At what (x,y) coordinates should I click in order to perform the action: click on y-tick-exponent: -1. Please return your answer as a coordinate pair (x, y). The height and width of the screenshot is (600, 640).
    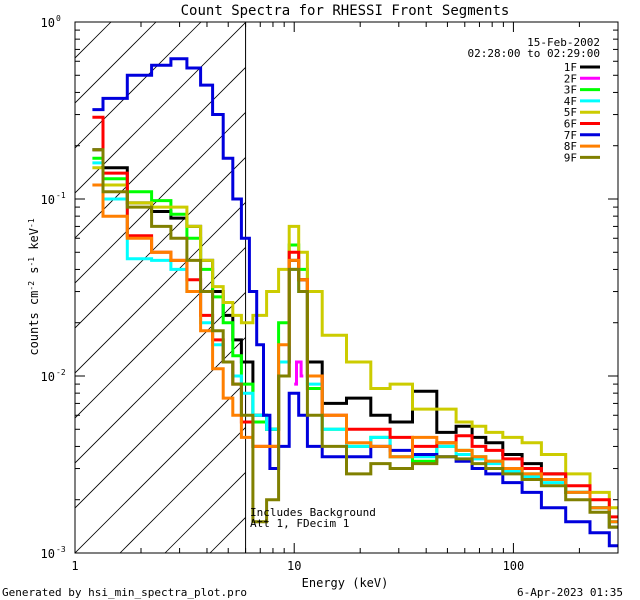
    Looking at the image, I should click on (61, 195).